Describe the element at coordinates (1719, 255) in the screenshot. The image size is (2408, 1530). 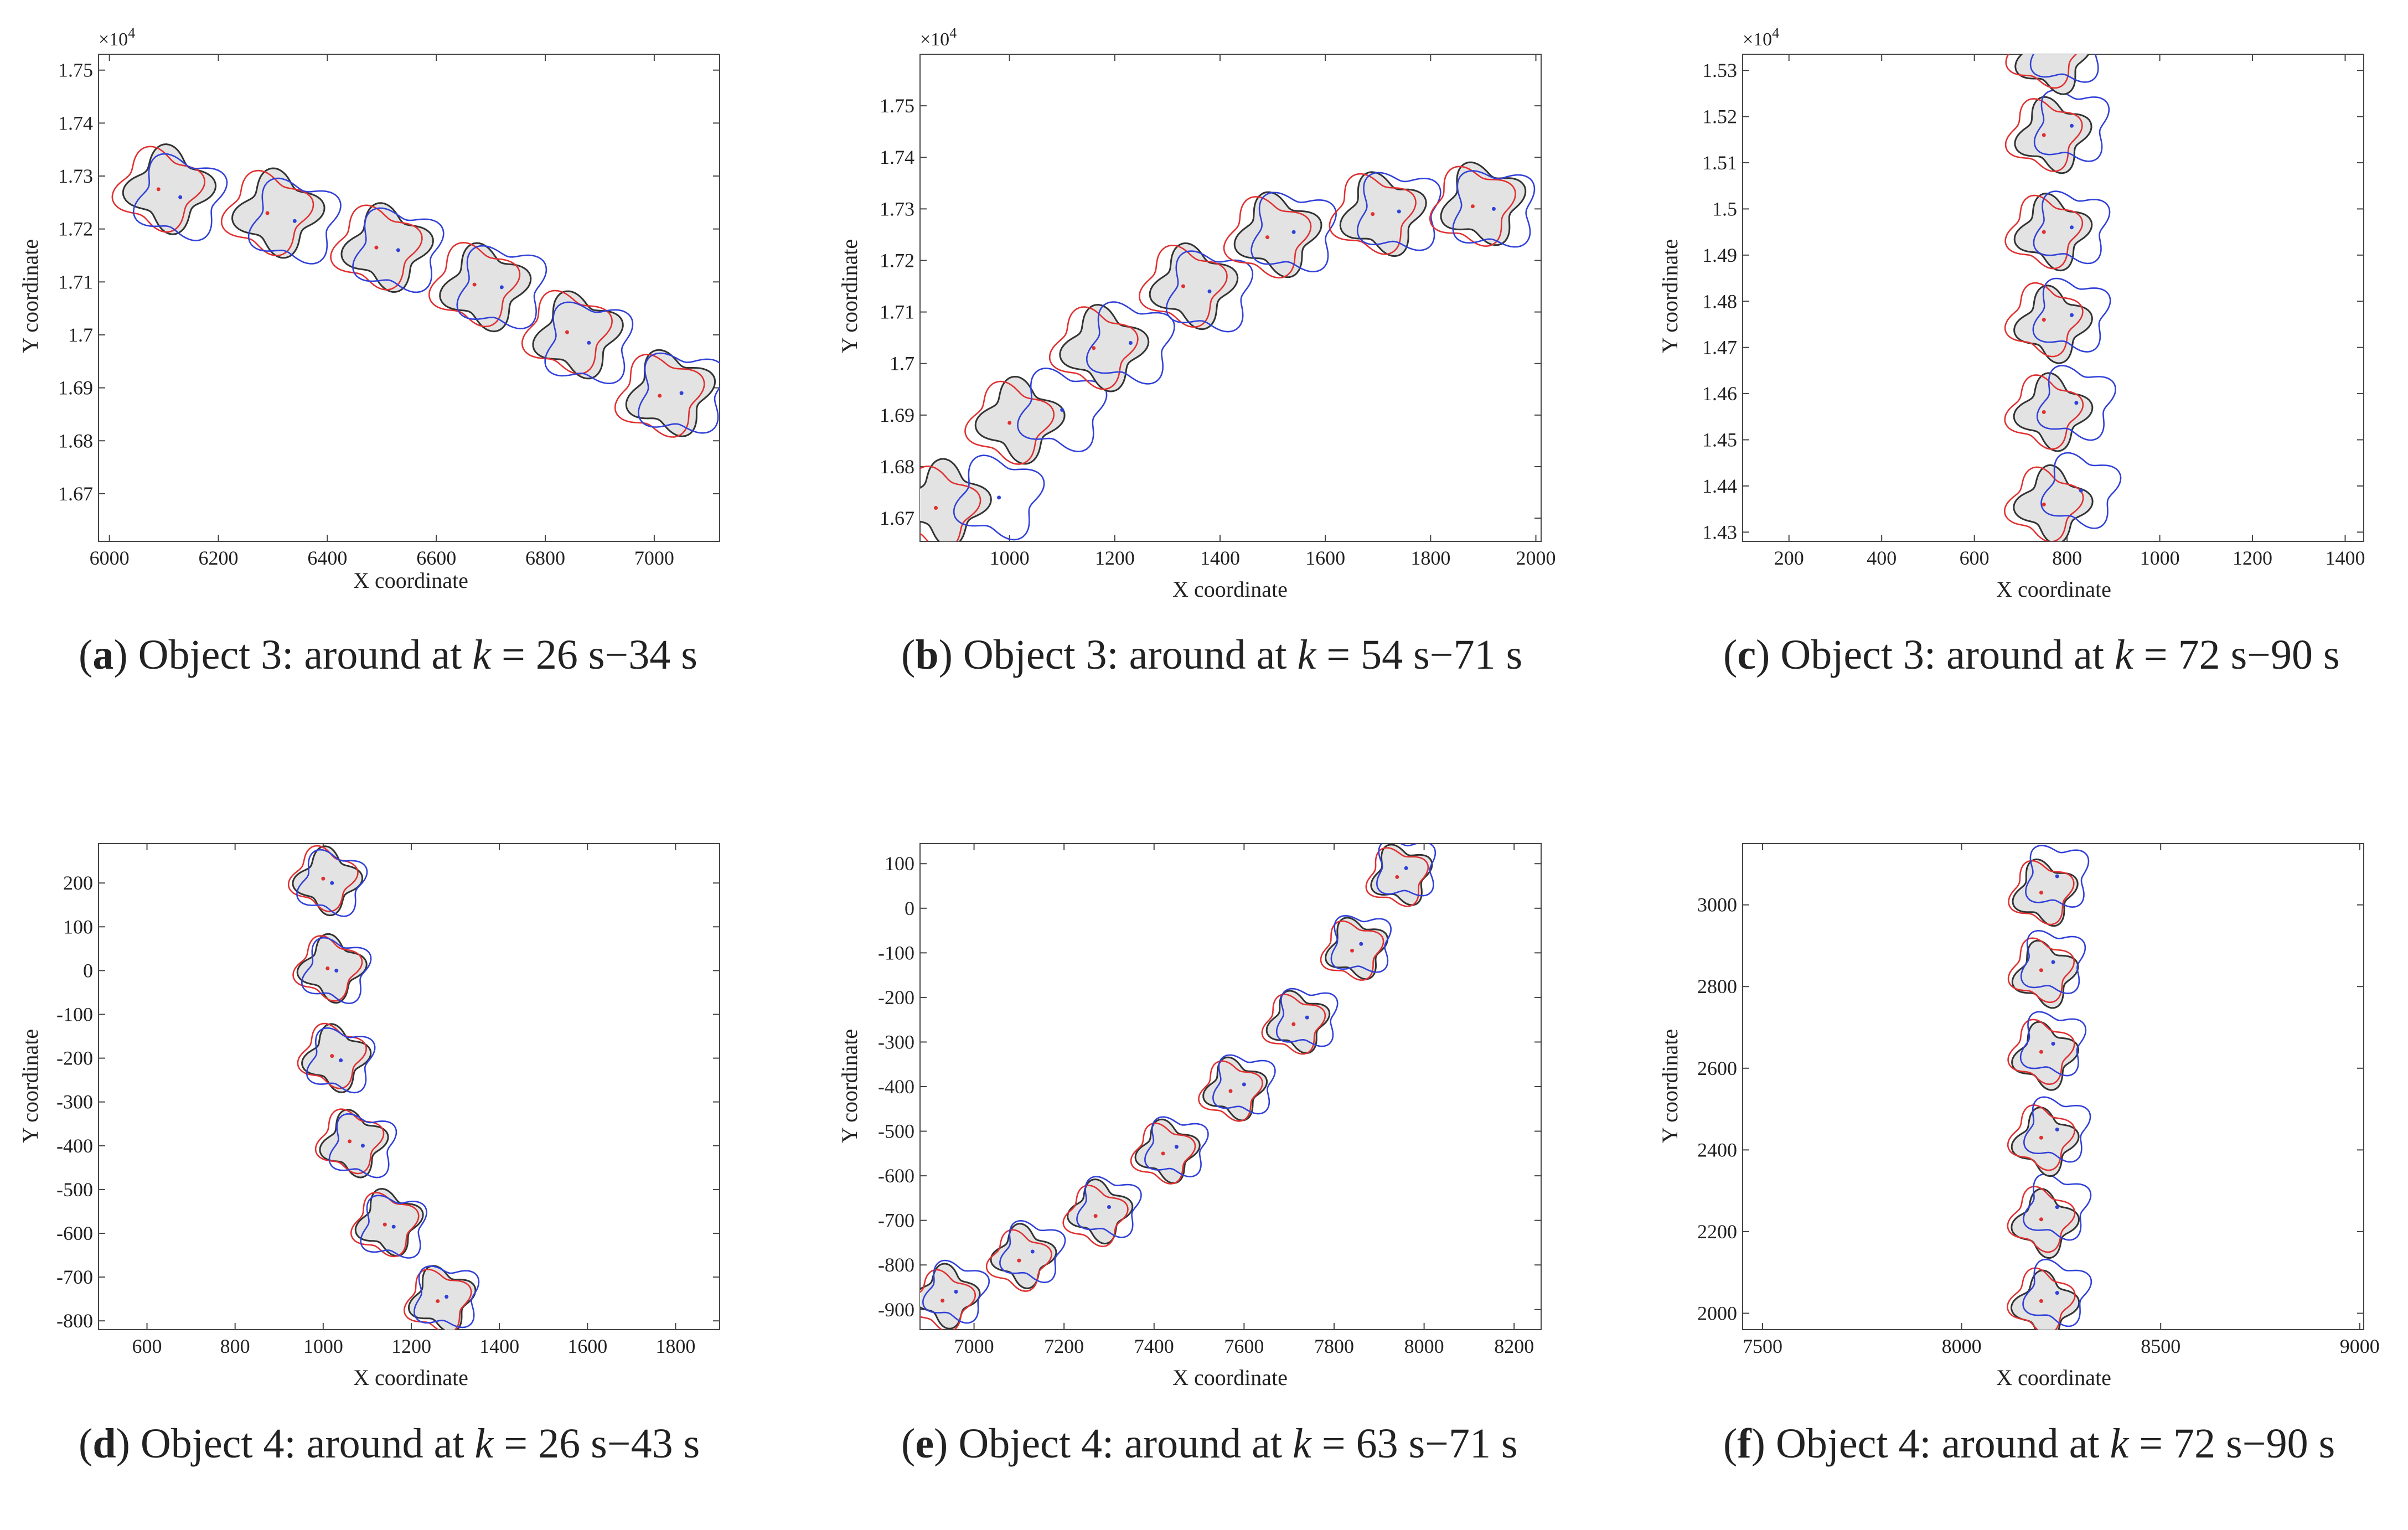
I see `ytick-label-c: 1.49` at that location.